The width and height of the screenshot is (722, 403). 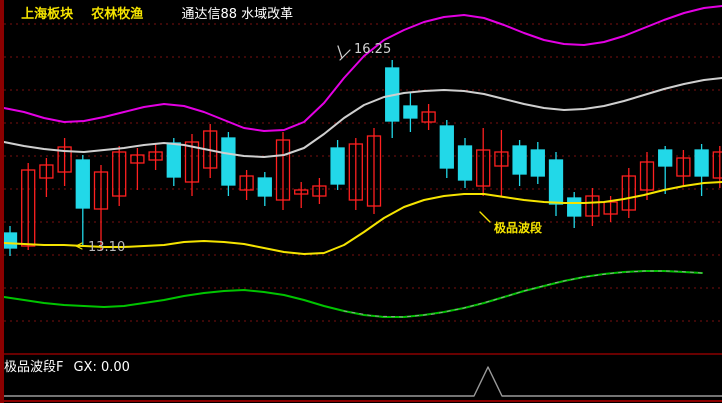 I want to click on low-price-label: 13.10, so click(x=107, y=247).